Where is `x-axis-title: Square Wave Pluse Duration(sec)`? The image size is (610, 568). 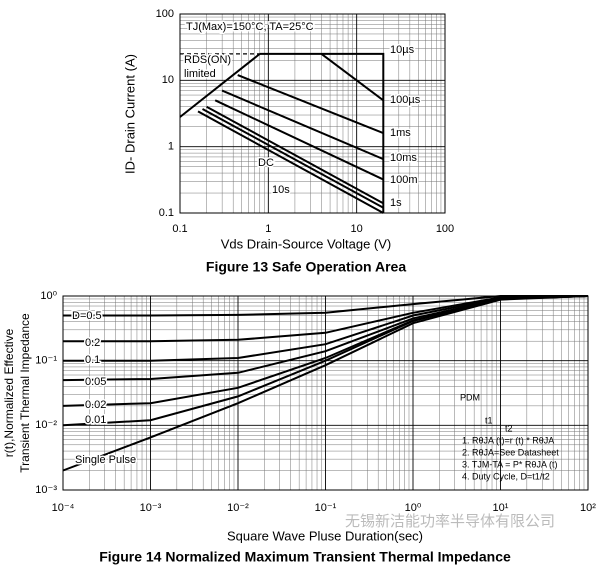 x-axis-title: Square Wave Pluse Duration(sec) is located at coordinates (325, 535).